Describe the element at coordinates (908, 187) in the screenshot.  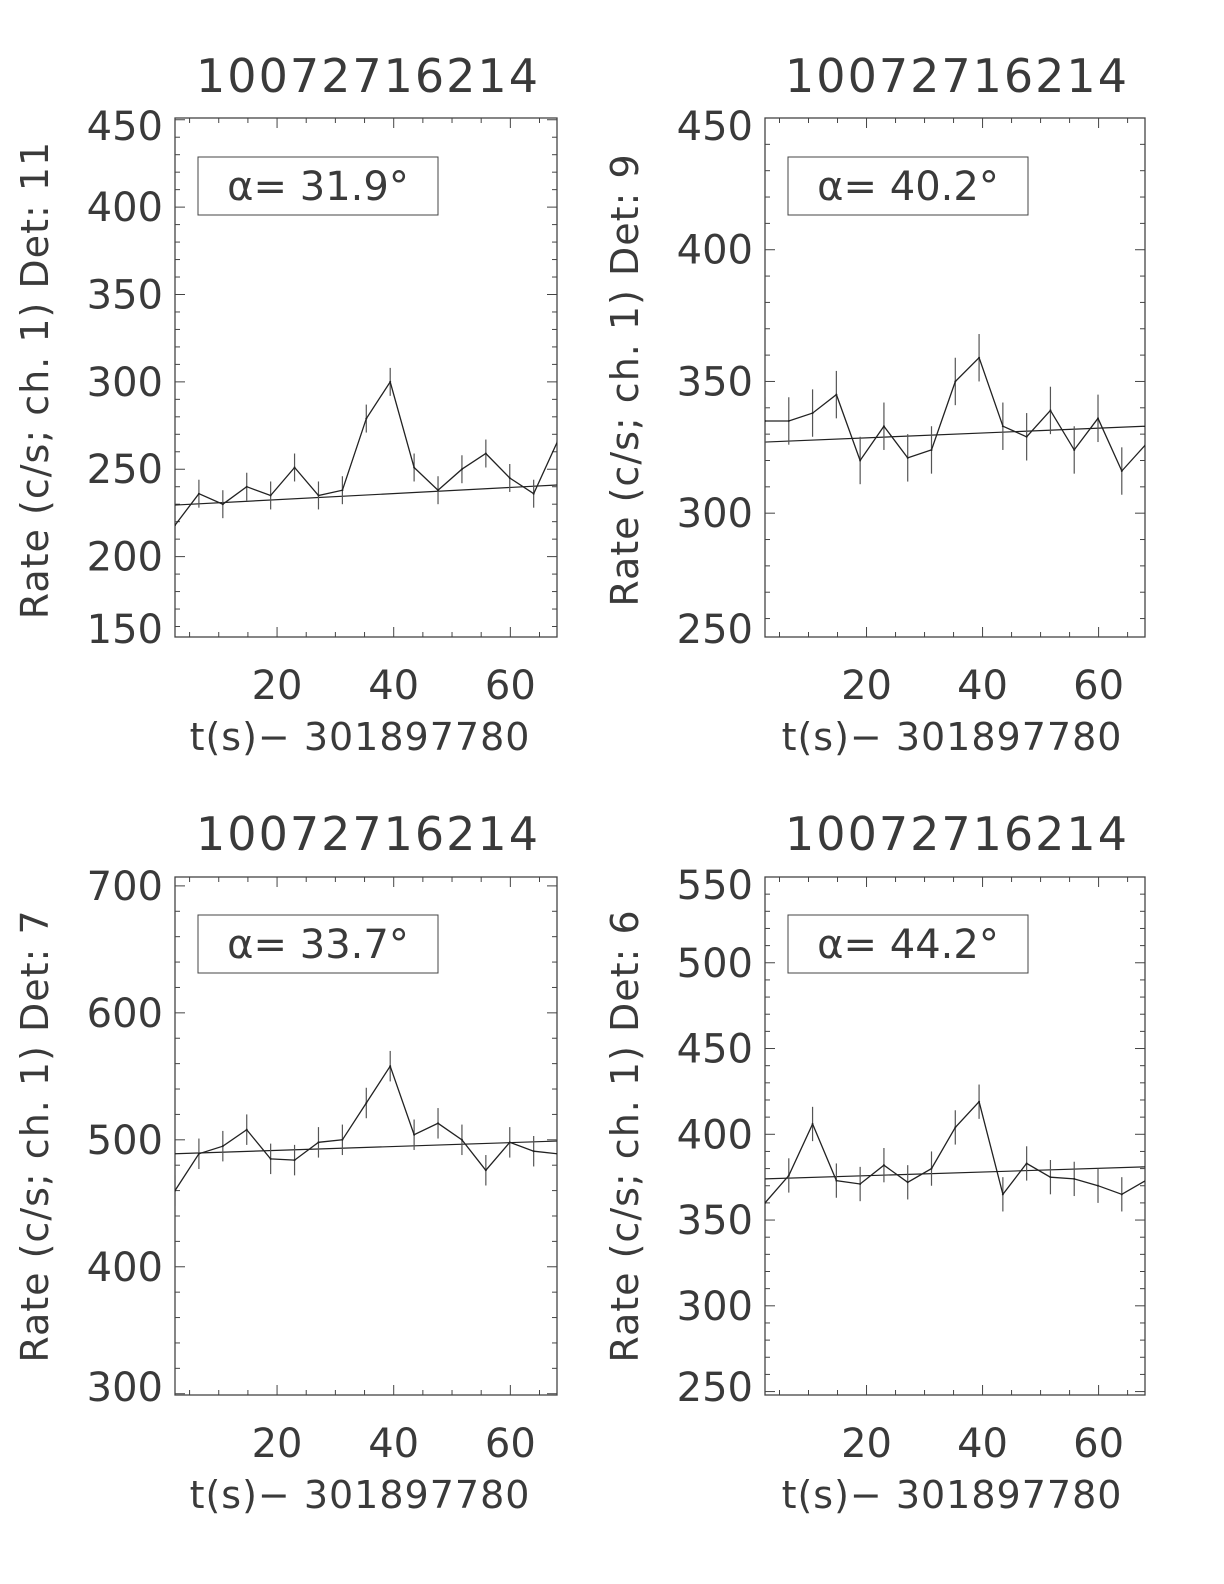
I see `alpha-annotation: α= 40.2°` at that location.